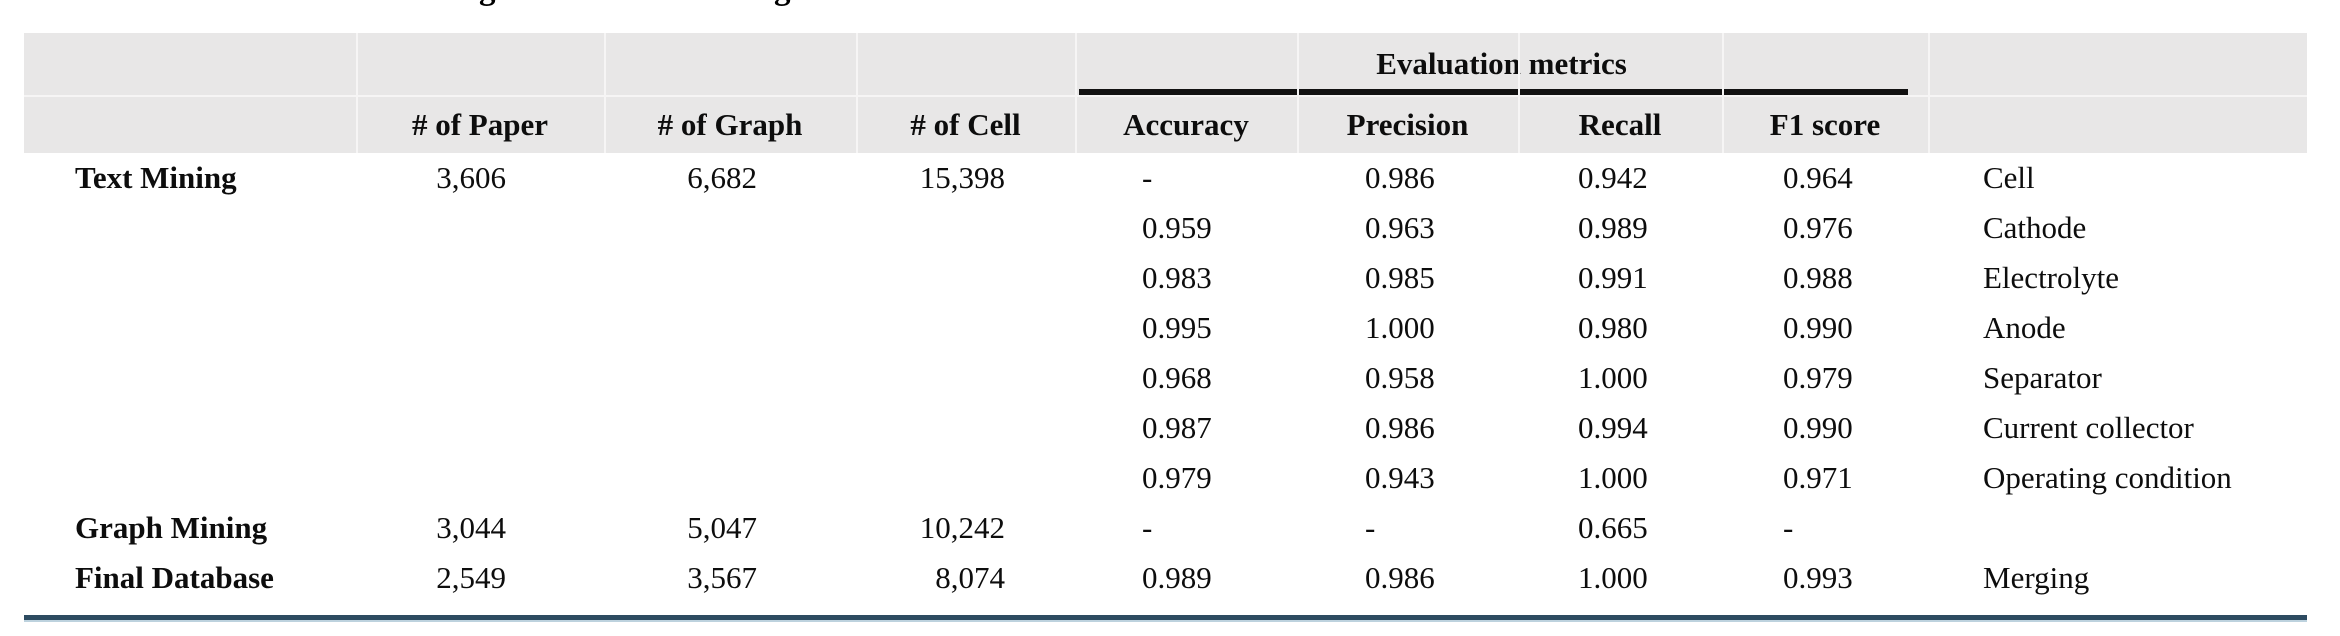 The width and height of the screenshot is (2340, 636). Describe the element at coordinates (1620, 124) in the screenshot. I see `column-header-recall: Recall` at that location.